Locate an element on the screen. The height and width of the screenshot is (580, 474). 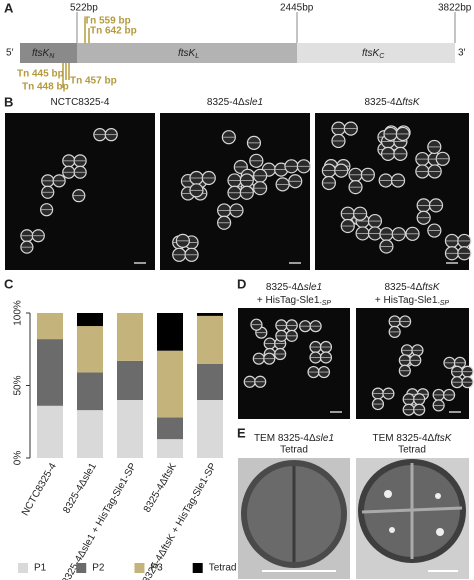
panel-label: E is located at coordinates (241, 432).